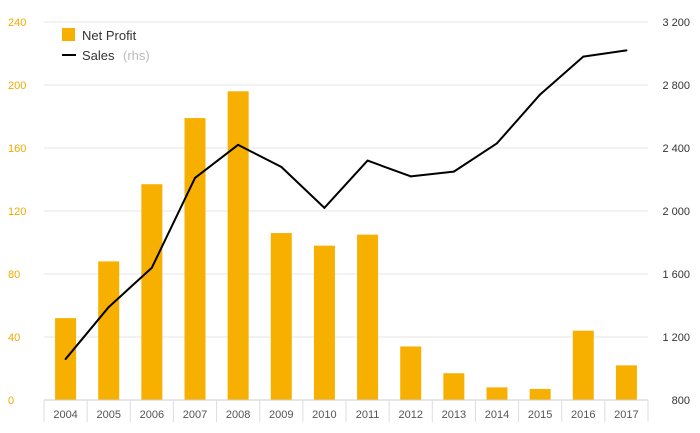 This screenshot has height=433, width=700. What do you see at coordinates (238, 415) in the screenshot?
I see `x-tick-label: 2008` at bounding box center [238, 415].